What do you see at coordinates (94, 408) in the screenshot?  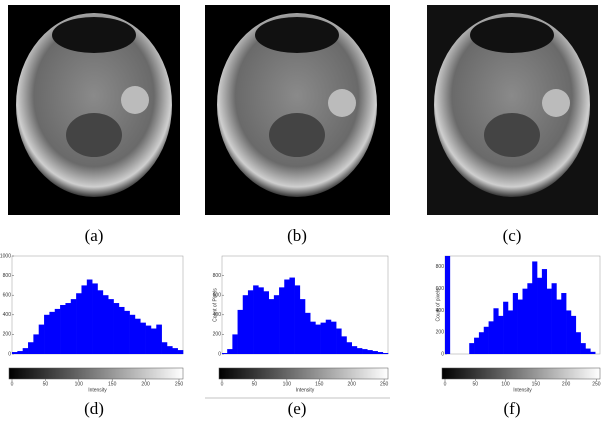 I see `caption: (d)` at bounding box center [94, 408].